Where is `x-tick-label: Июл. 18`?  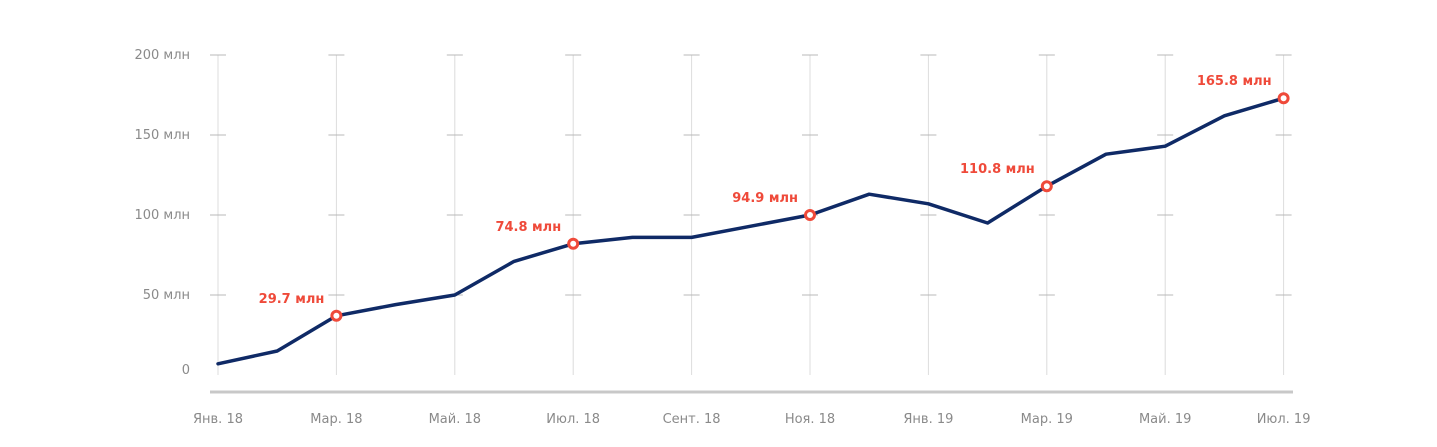
x-tick-label: Июл. 18 is located at coordinates (573, 419).